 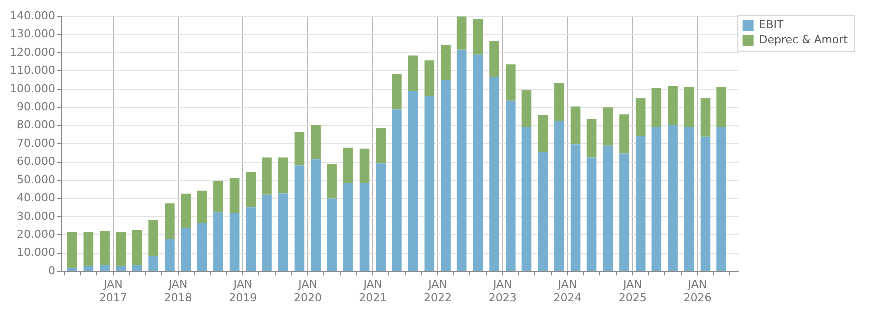 I want to click on y-tick-label: 120.000, so click(x=33, y=52).